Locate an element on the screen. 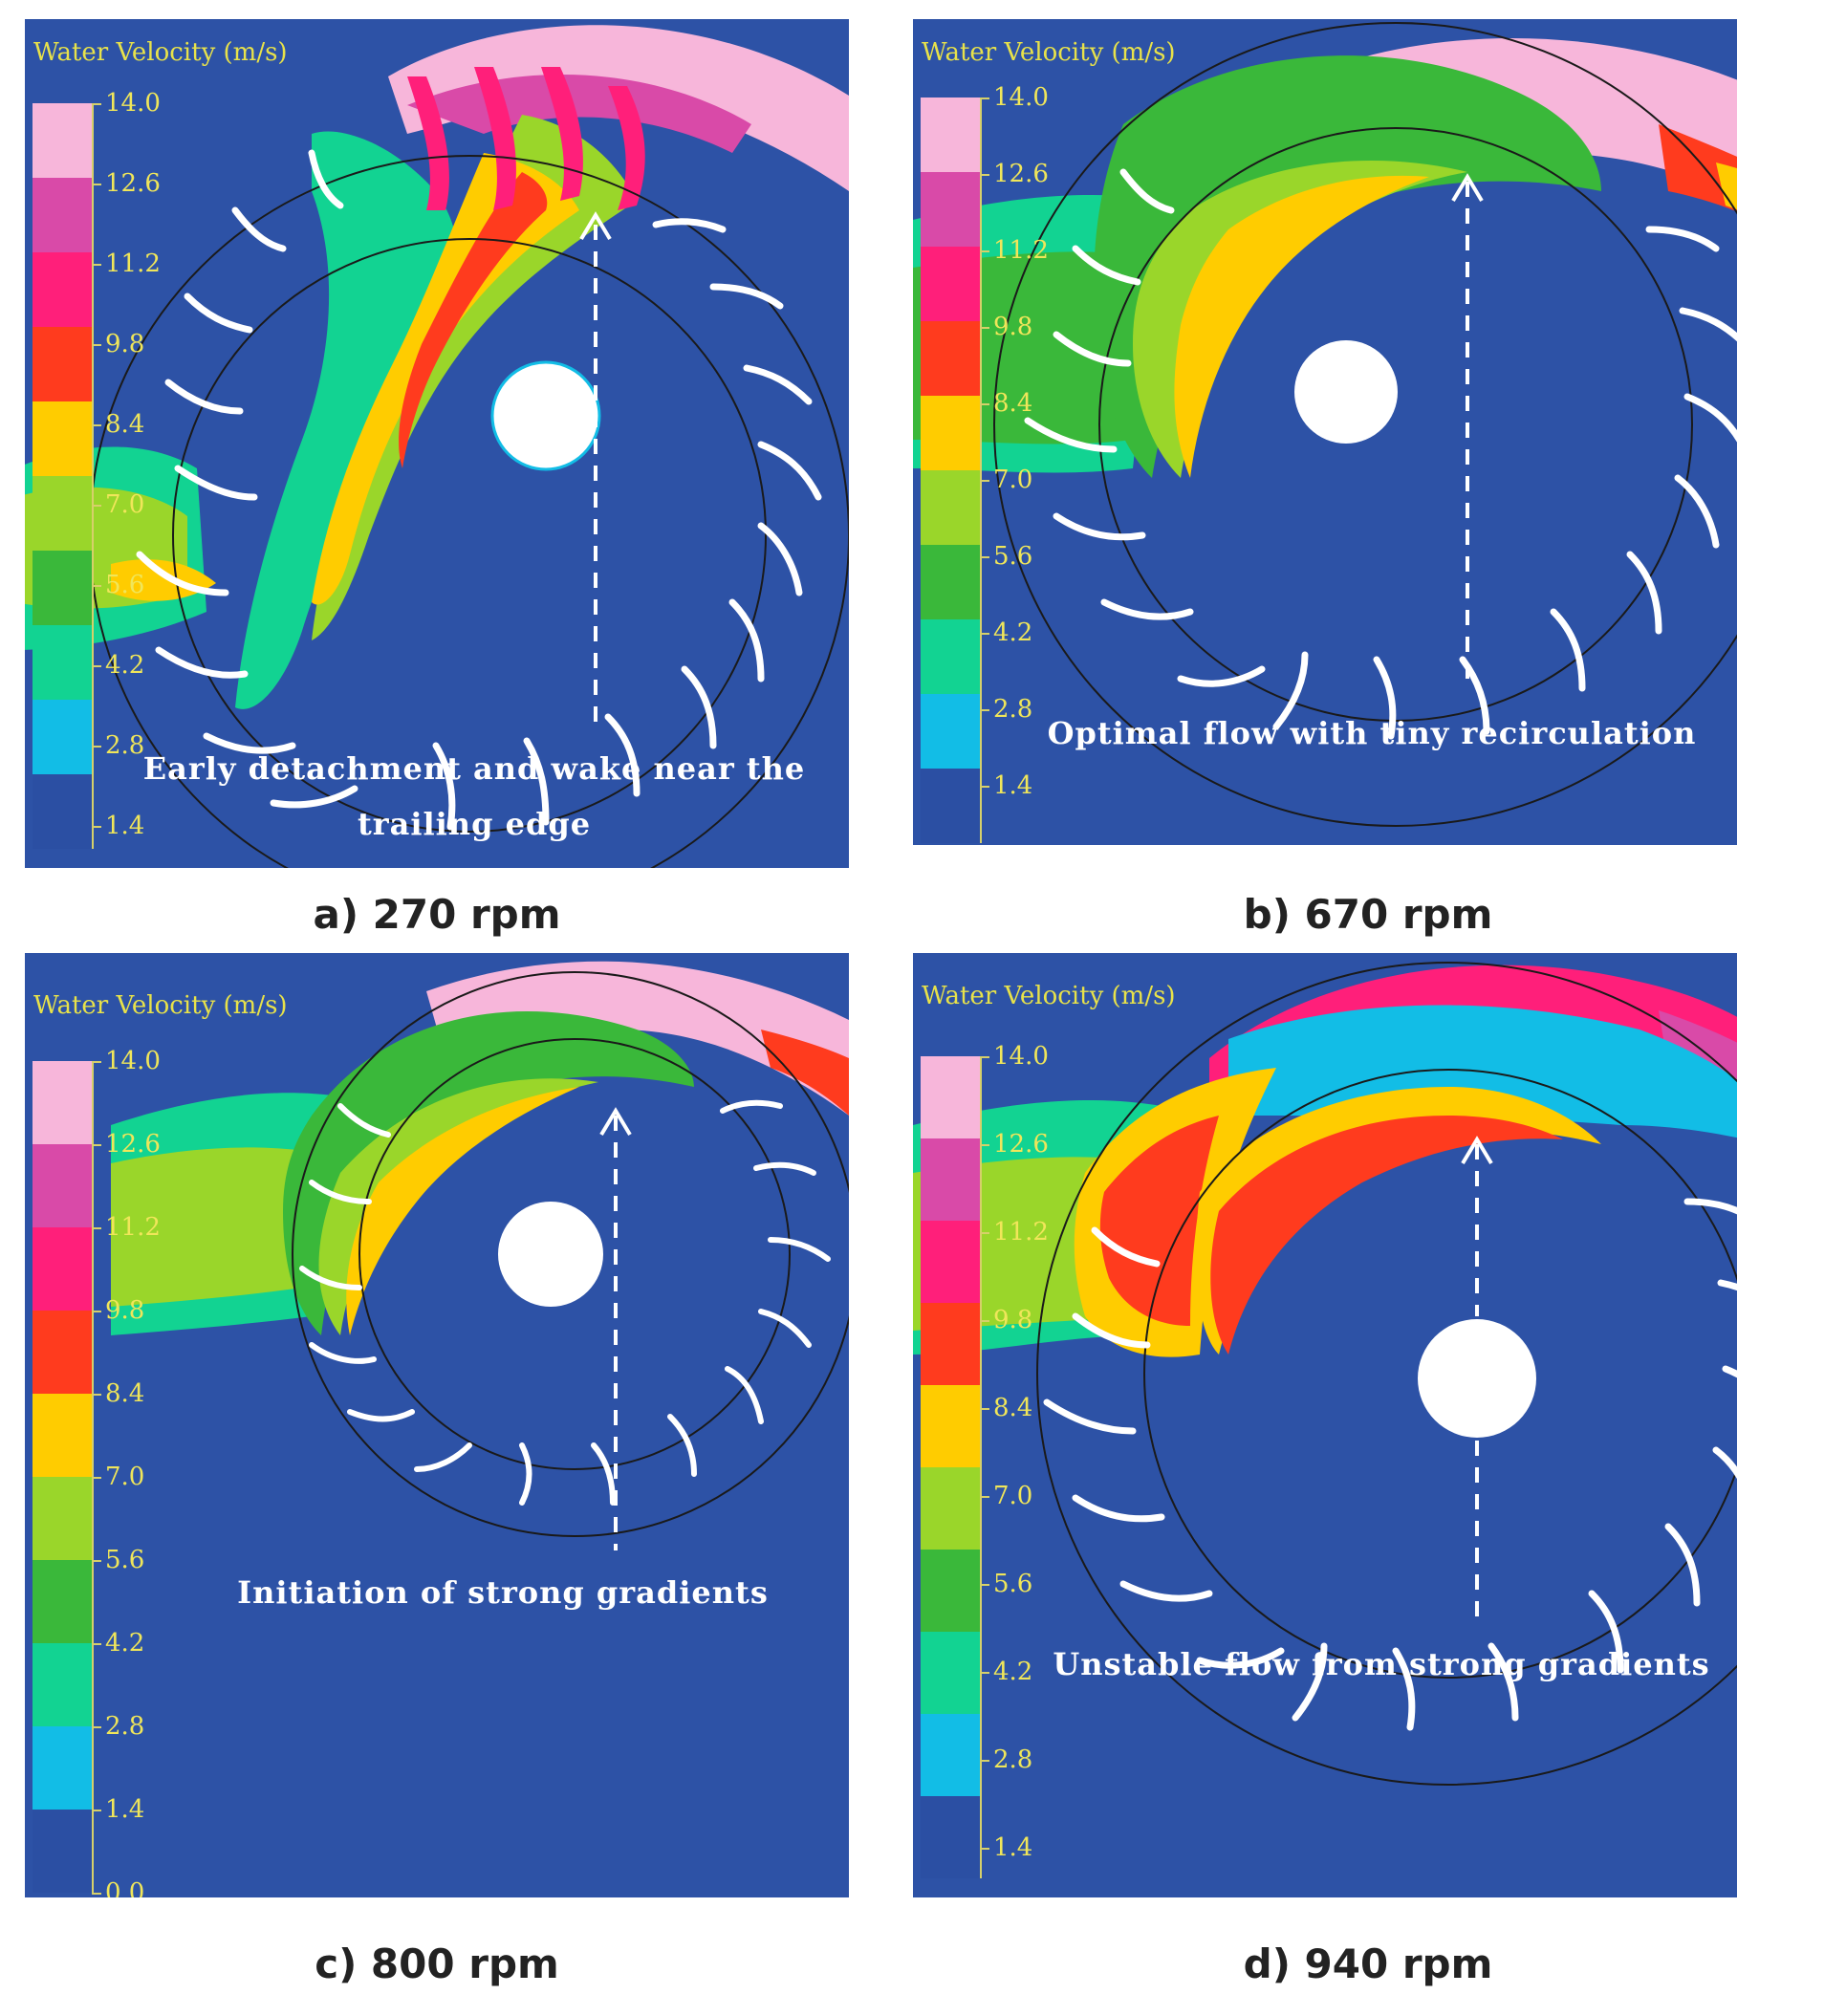  legend-tick-label: 4.2 is located at coordinates (1013, 1672).